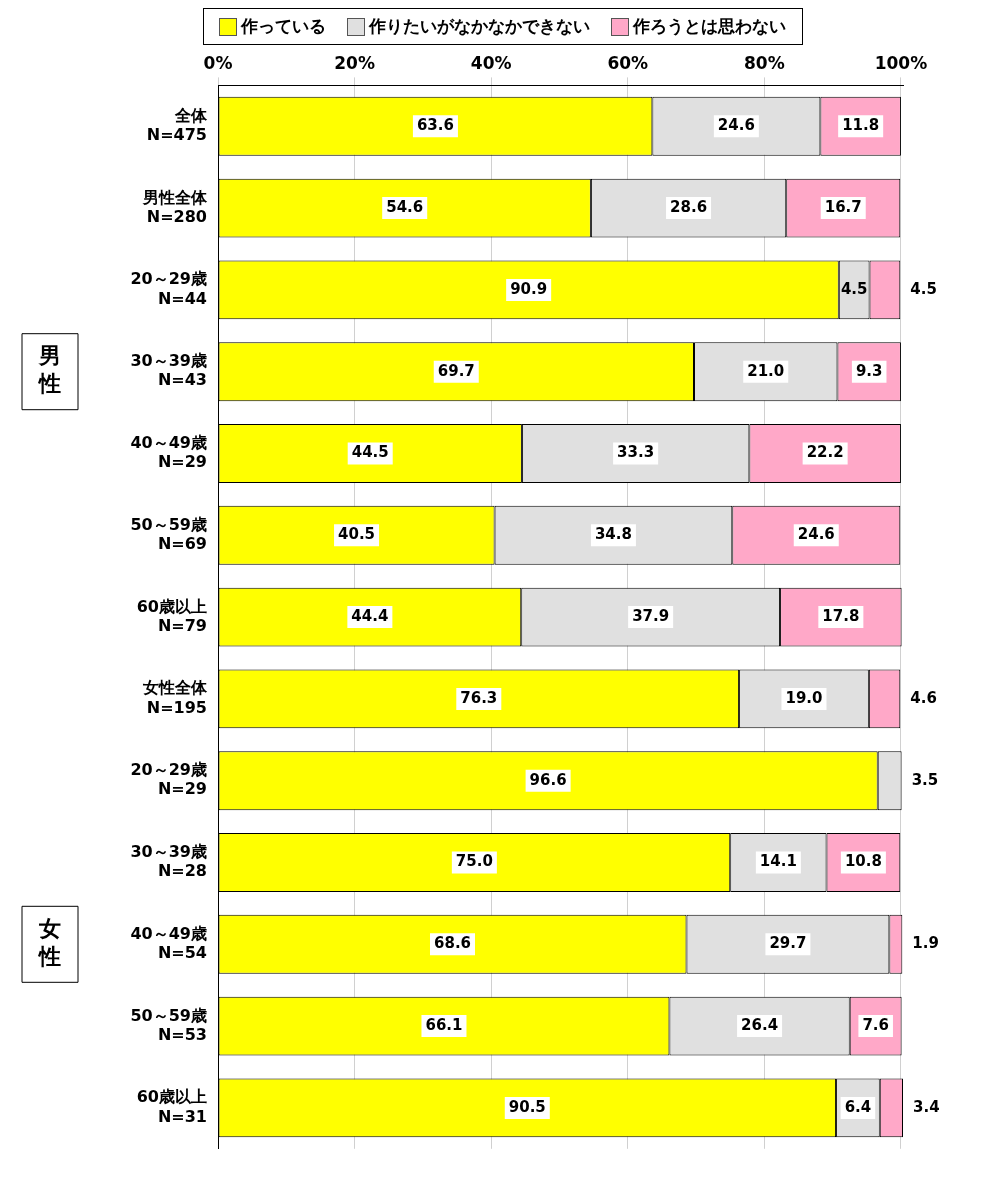 This screenshot has width=1005, height=1187. What do you see at coordinates (923, 697) in the screenshot?
I see `data-label: 4.6` at bounding box center [923, 697].